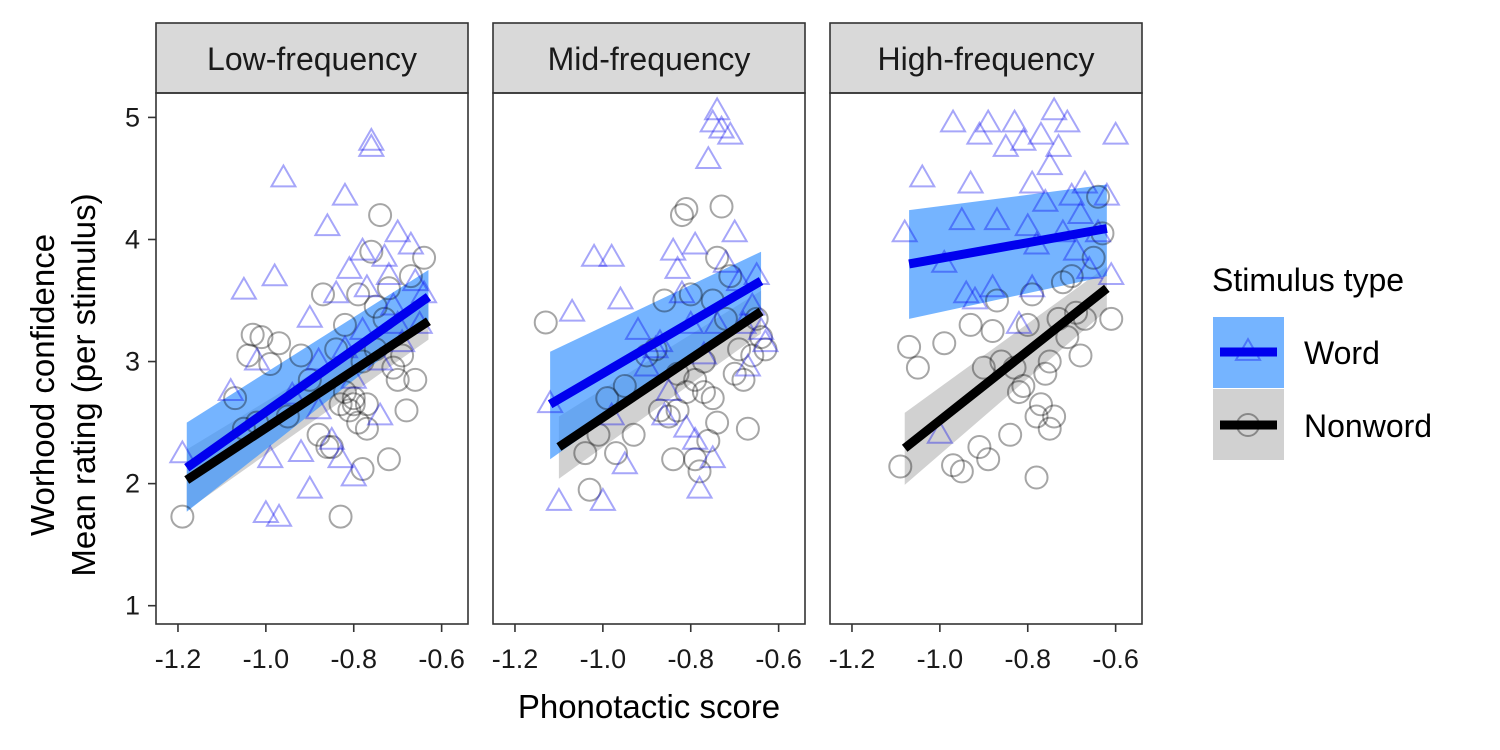 Image resolution: width=1500 pixels, height=750 pixels. I want to click on x-tick-label: -1.0, so click(940, 659).